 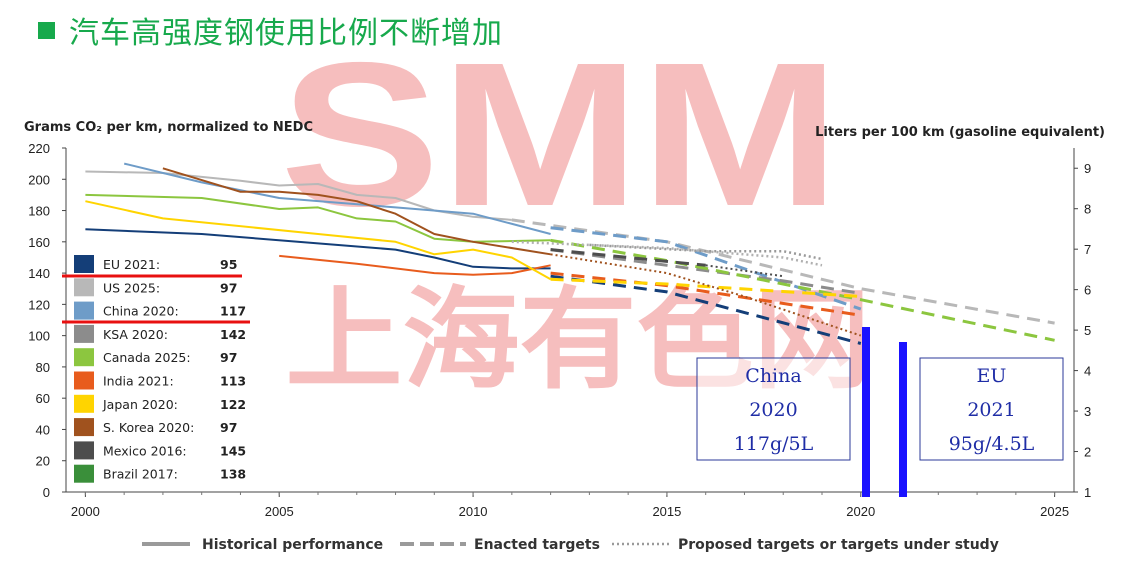 What do you see at coordinates (39, 211) in the screenshot?
I see `y-tick-label: 180` at bounding box center [39, 211].